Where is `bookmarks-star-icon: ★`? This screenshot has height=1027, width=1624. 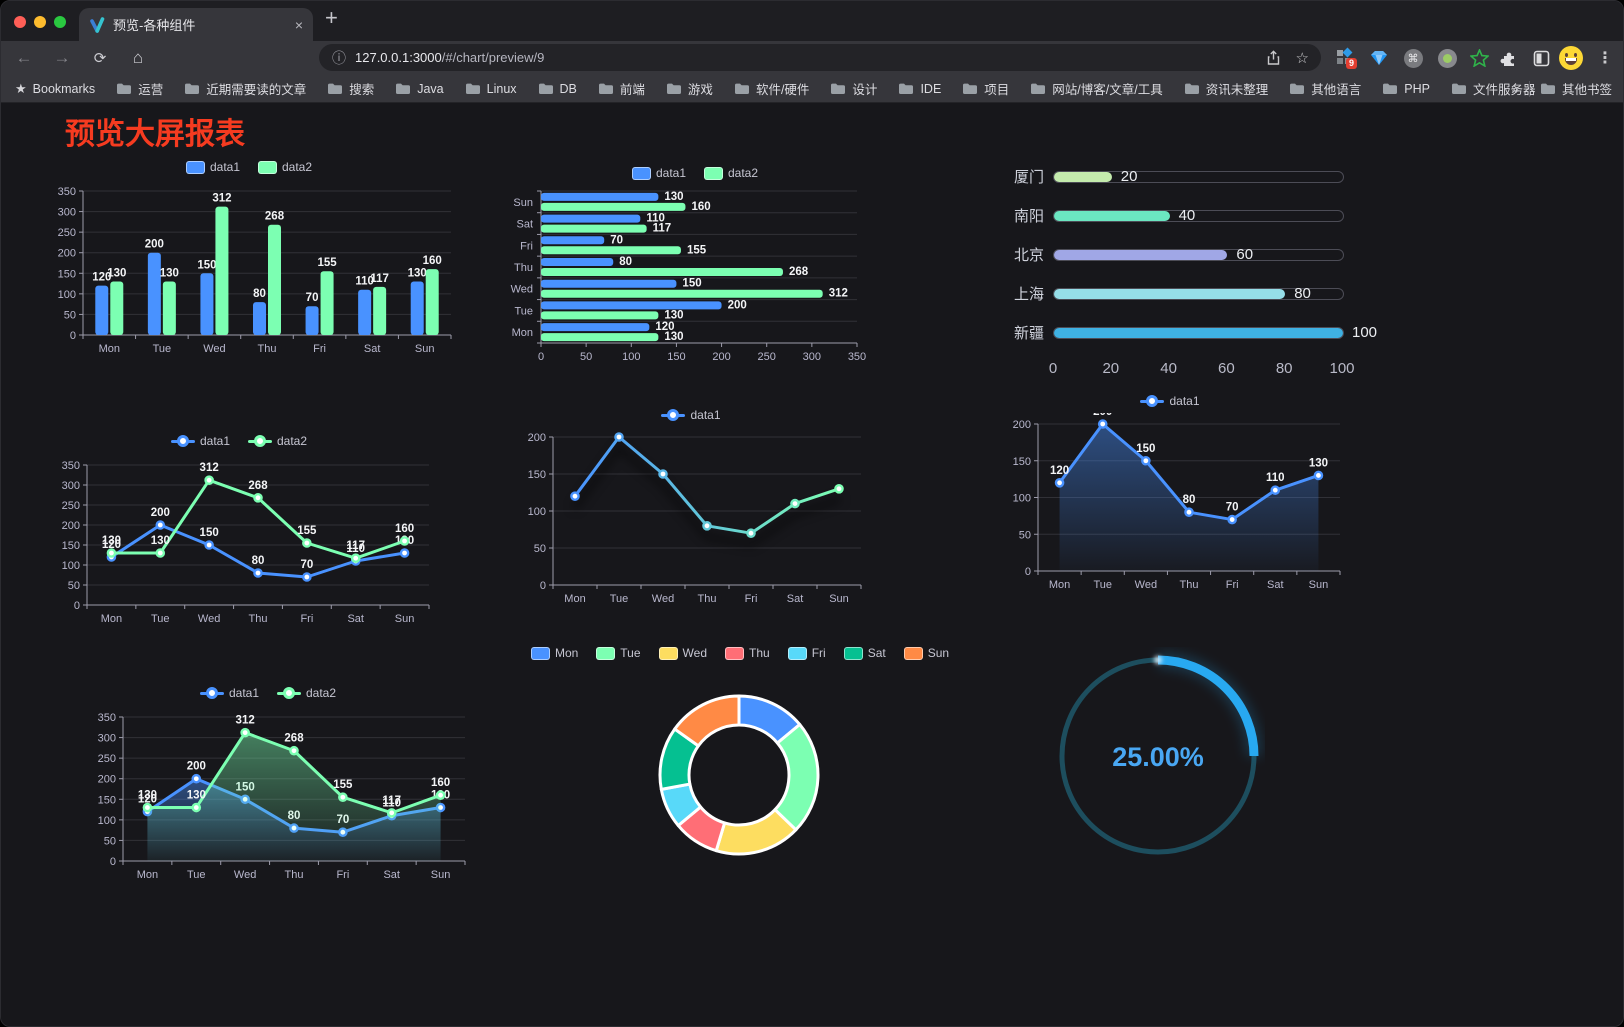
bookmarks-star-icon: ★ is located at coordinates (21, 88).